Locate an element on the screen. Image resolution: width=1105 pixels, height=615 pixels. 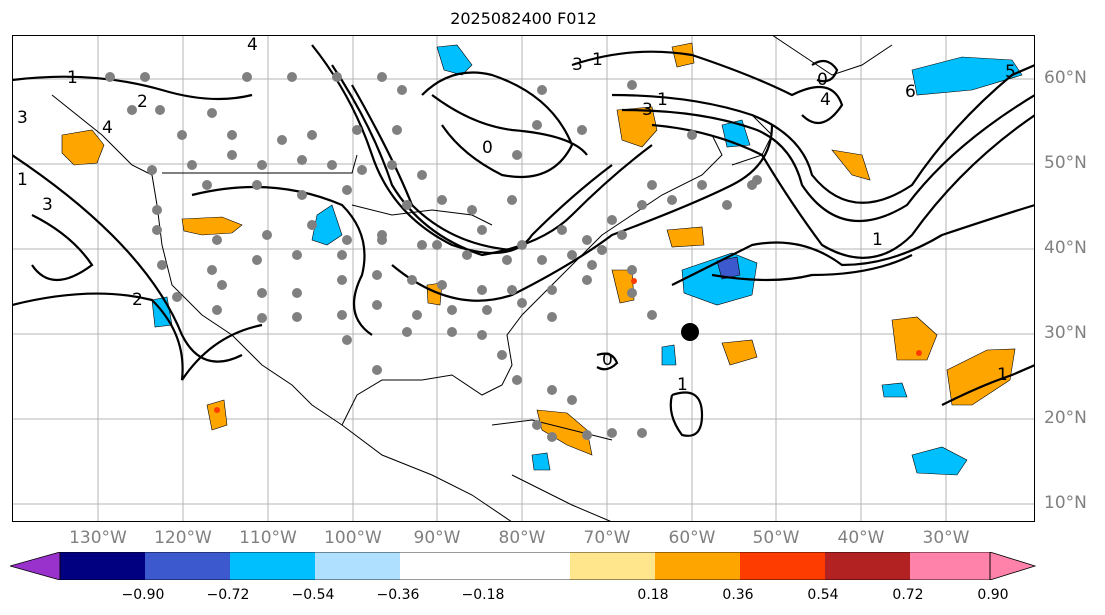
lon-label: 80°W is located at coordinates (522, 538).